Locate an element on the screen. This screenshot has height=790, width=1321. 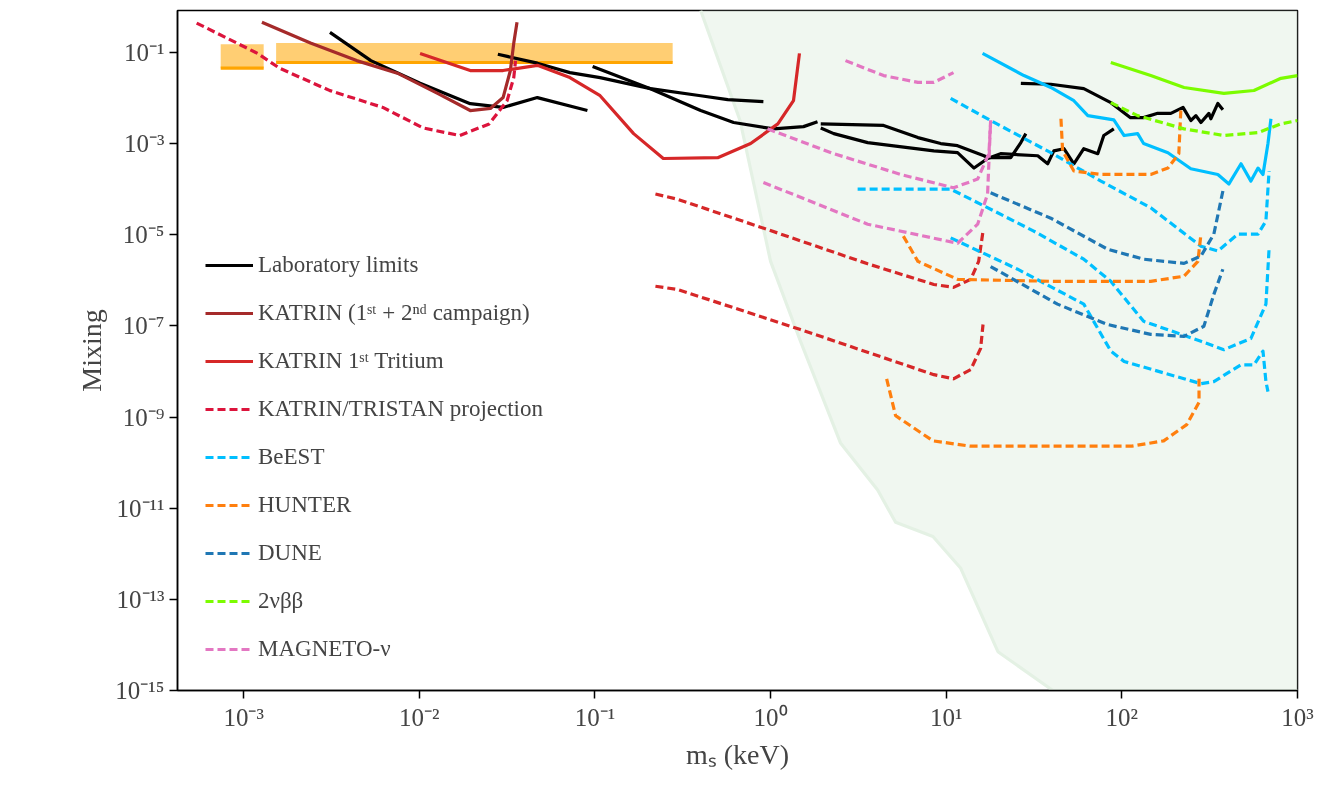
y-tick-label: 10⁻¹³ is located at coordinates (140, 599).